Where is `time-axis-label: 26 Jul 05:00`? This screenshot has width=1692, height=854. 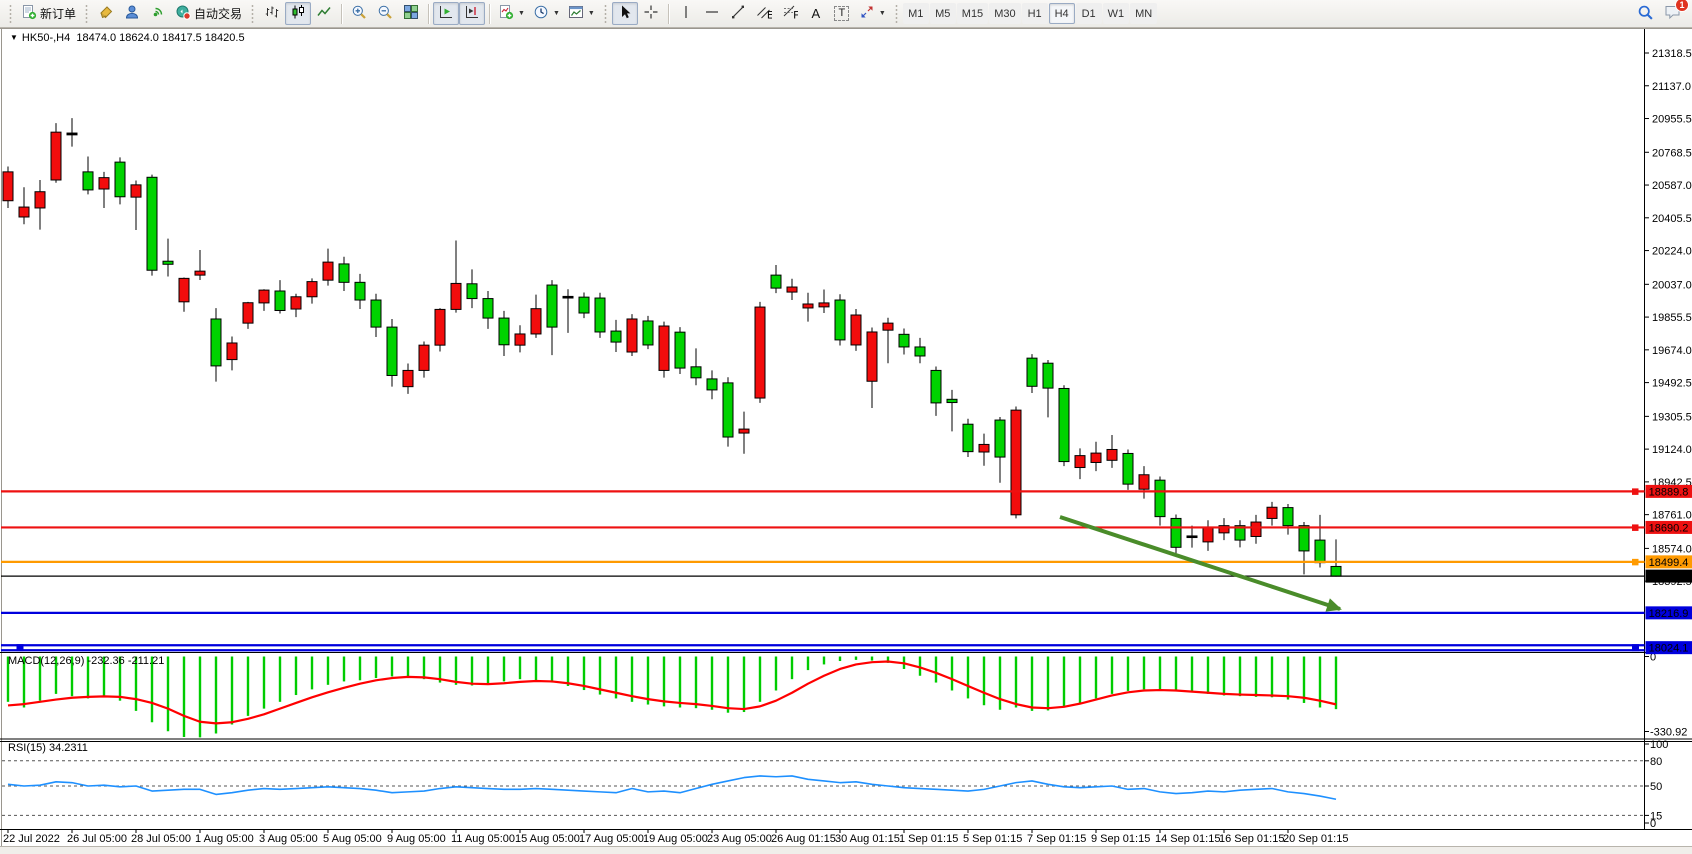
time-axis-label: 26 Jul 05:00 is located at coordinates (97, 839).